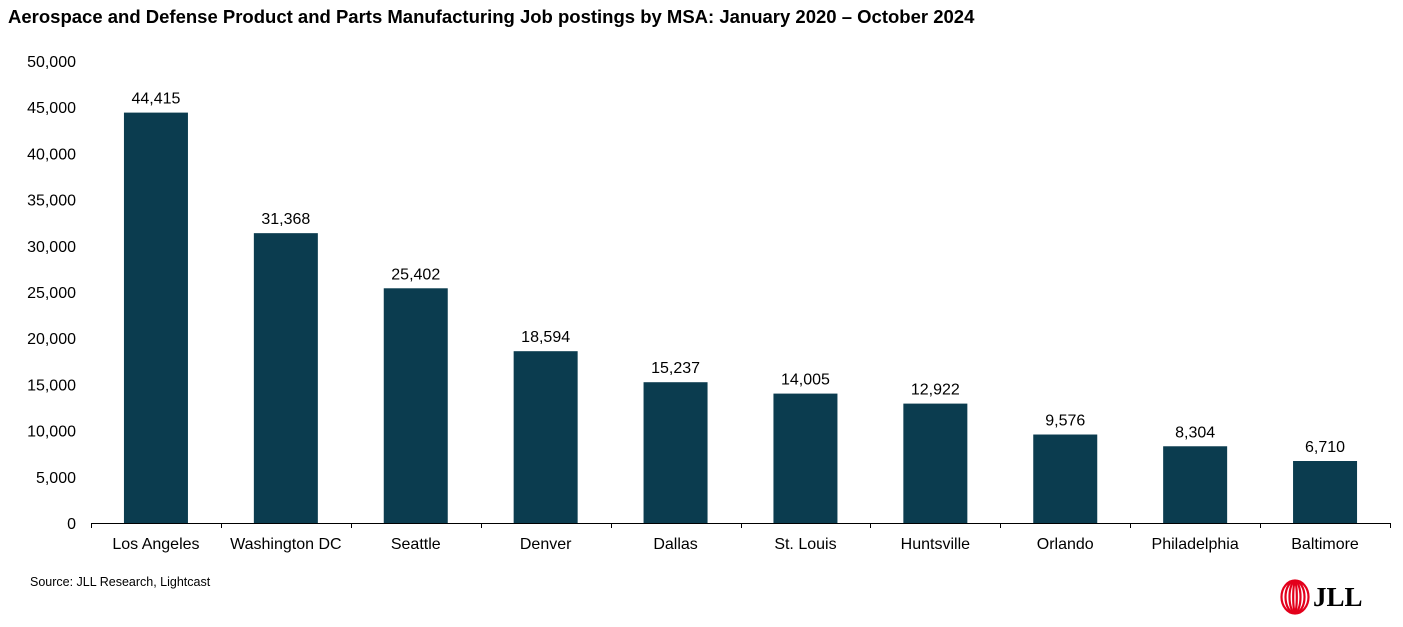 Image resolution: width=1403 pixels, height=627 pixels. I want to click on jll-logo: JLL, so click(1321, 597).